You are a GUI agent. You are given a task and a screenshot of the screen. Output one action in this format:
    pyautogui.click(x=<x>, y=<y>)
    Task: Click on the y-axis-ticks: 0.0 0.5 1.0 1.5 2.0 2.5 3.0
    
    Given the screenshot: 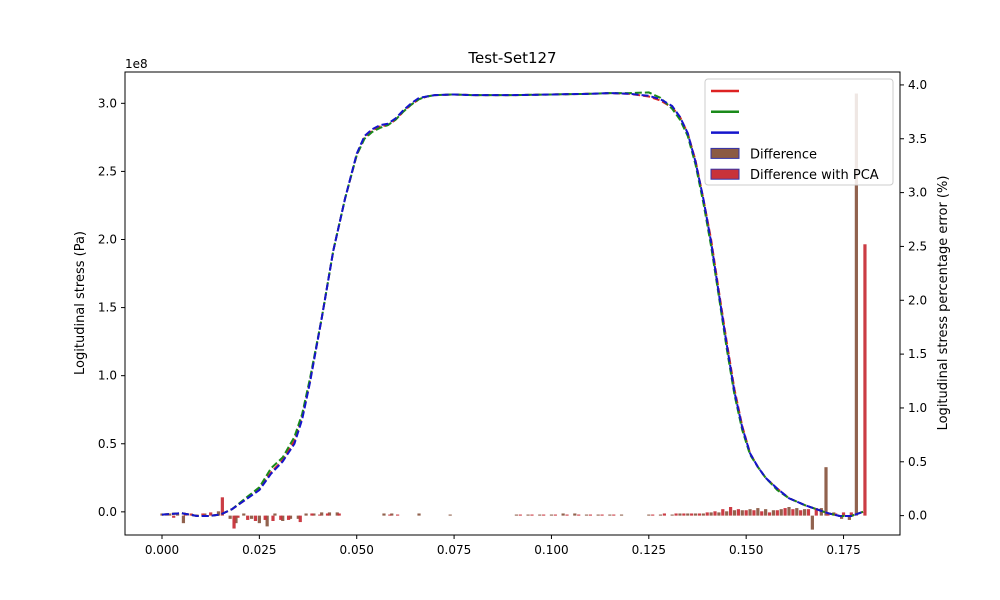 What is the action you would take?
    pyautogui.click(x=111, y=307)
    